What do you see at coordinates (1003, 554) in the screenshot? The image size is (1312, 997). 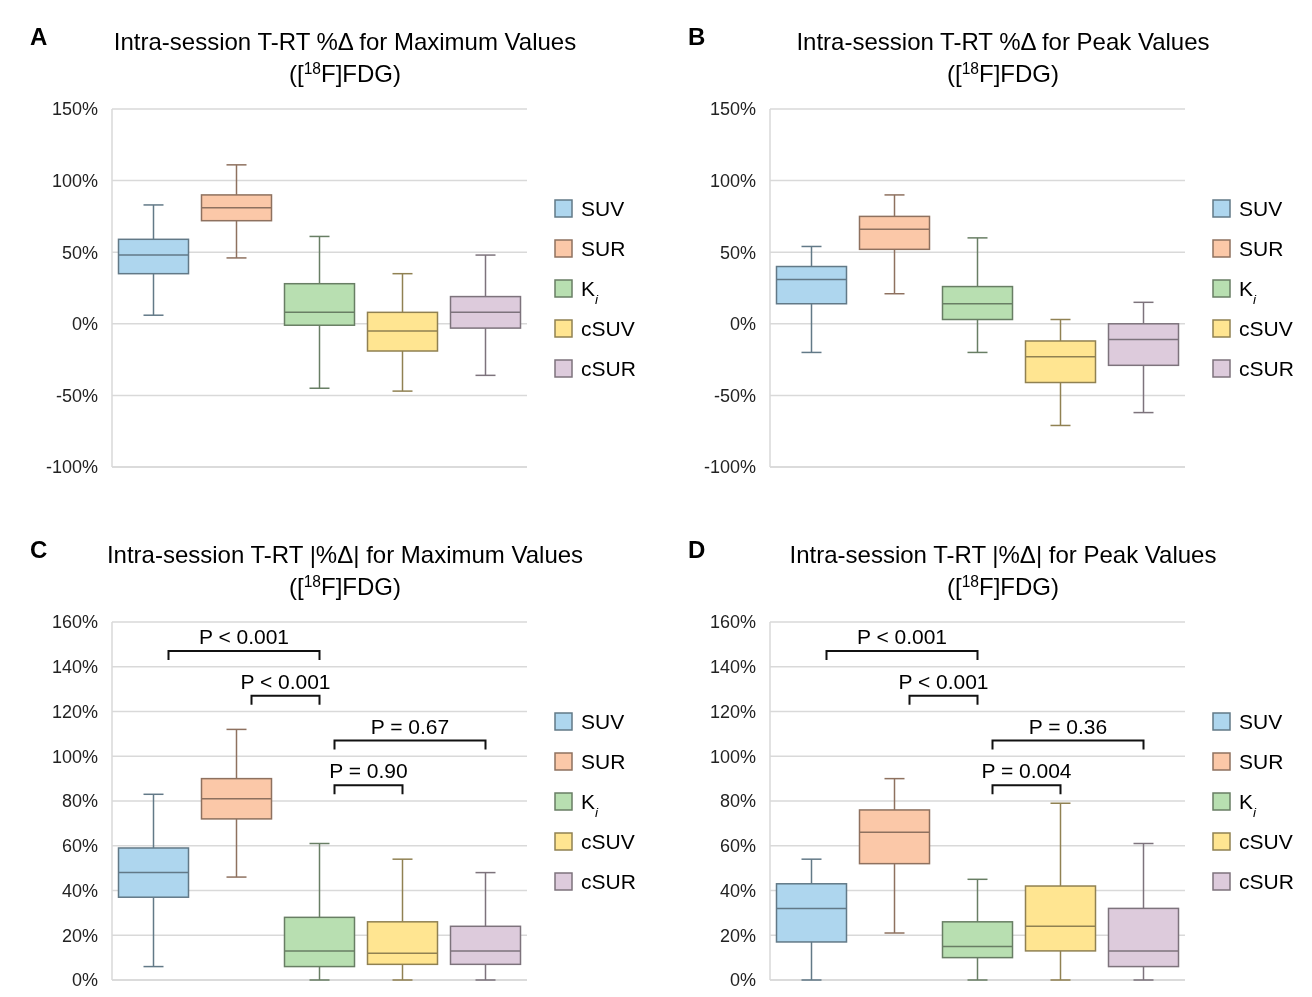 I see `chart-title: Intra-session T-RT |%Δ| for Peak Values` at bounding box center [1003, 554].